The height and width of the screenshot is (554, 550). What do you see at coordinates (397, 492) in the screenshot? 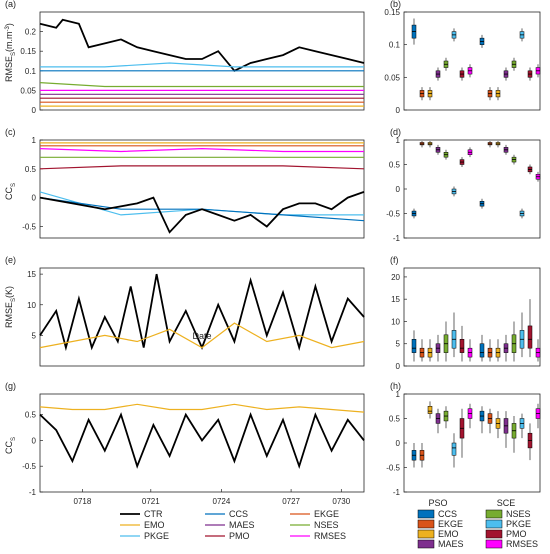
I see `ytick-label-h-0: -1` at bounding box center [397, 492].